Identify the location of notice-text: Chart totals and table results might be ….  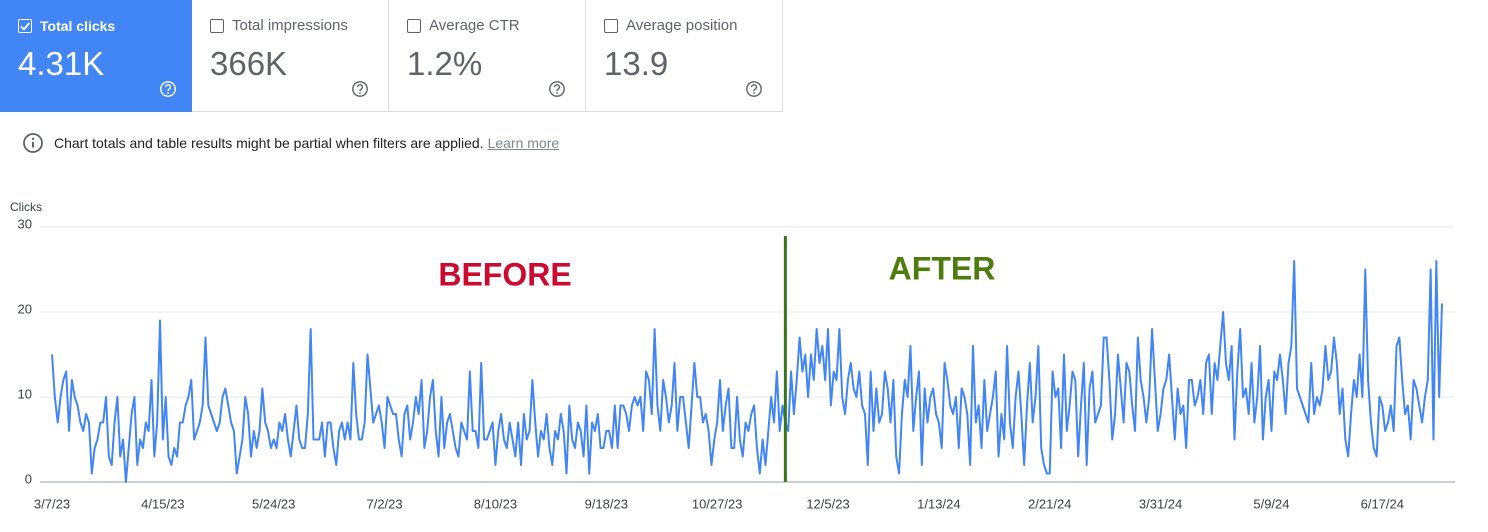
(269, 143).